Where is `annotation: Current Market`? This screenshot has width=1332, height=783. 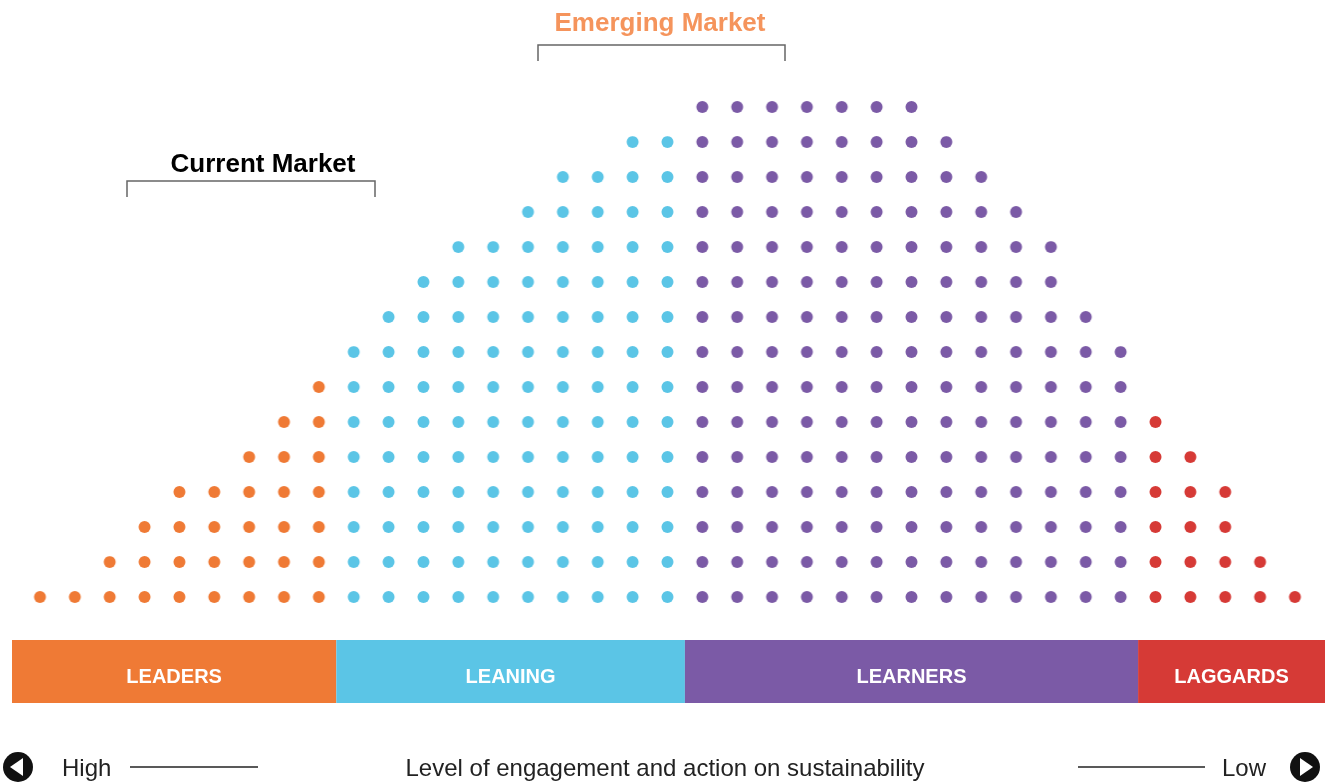
annotation: Current Market is located at coordinates (263, 163).